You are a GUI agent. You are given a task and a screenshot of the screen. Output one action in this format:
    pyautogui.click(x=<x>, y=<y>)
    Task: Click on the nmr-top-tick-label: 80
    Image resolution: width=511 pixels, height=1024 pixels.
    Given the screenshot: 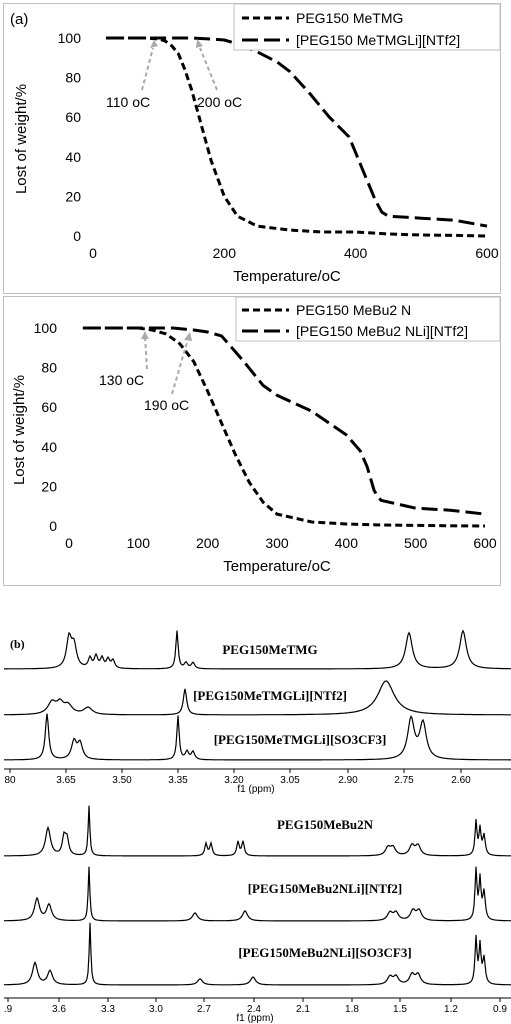 What is the action you would take?
    pyautogui.click(x=10, y=780)
    